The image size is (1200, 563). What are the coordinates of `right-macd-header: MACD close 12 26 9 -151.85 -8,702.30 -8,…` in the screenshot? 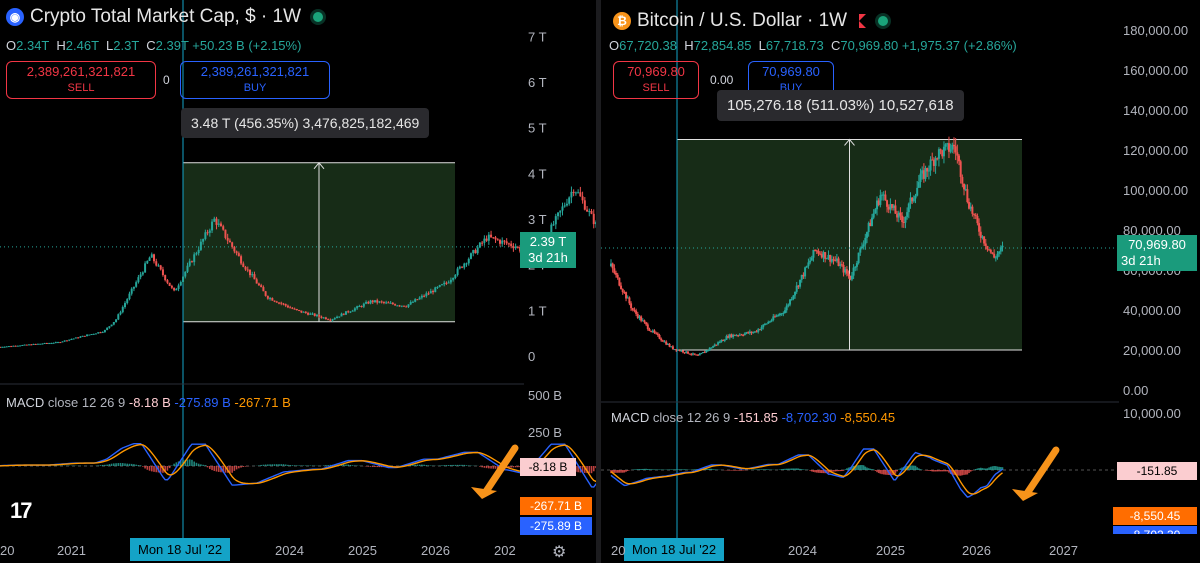 It's located at (753, 417).